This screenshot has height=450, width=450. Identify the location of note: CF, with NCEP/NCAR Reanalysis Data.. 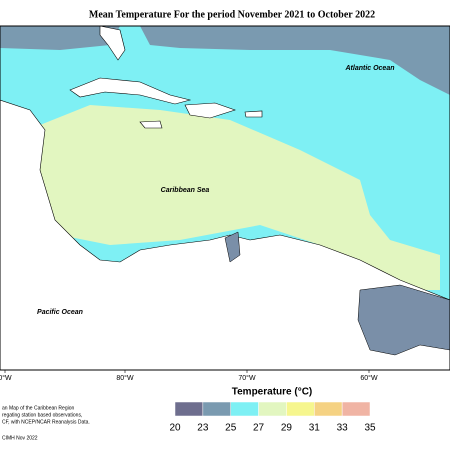
(46, 422).